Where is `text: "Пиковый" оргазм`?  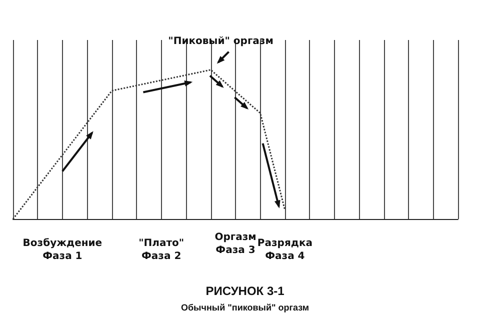 text: "Пиковый" оргазм is located at coordinates (221, 41).